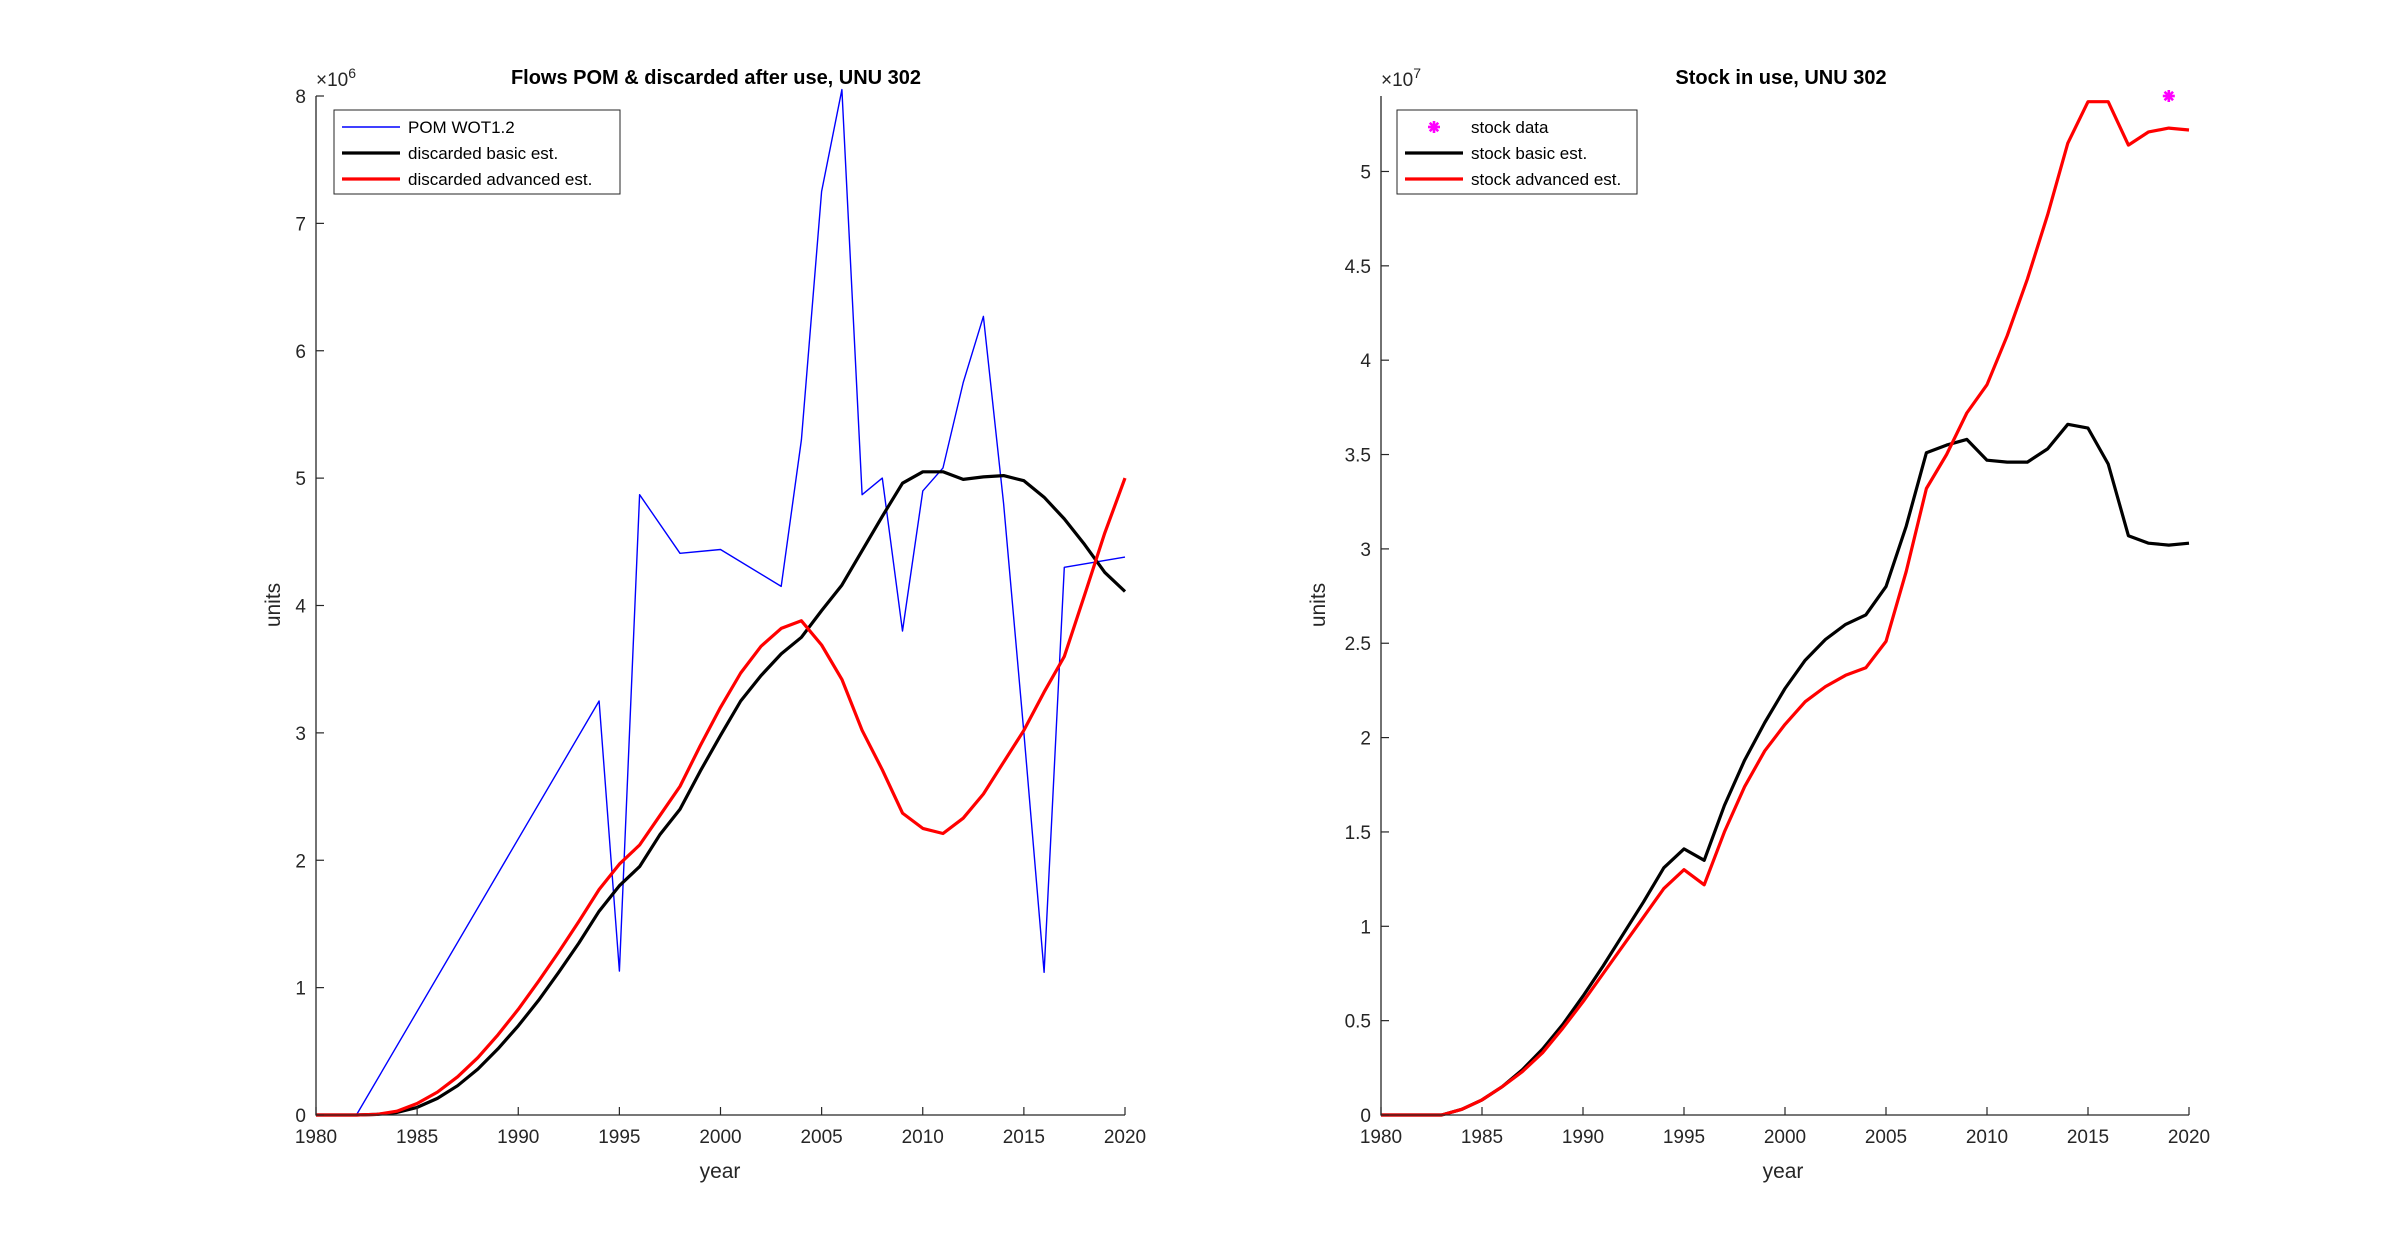 Image resolution: width=2400 pixels, height=1245 pixels. What do you see at coordinates (300, 97) in the screenshot?
I see `y-tick-label: 8` at bounding box center [300, 97].